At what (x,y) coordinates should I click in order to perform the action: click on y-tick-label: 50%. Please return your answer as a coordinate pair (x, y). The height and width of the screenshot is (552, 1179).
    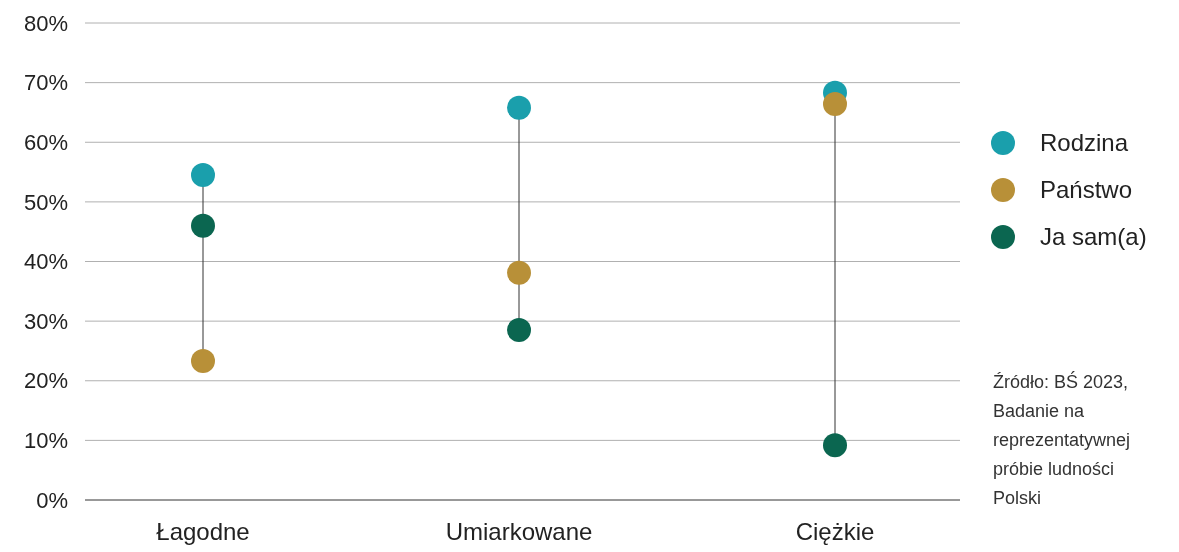
    Looking at the image, I should click on (45, 202).